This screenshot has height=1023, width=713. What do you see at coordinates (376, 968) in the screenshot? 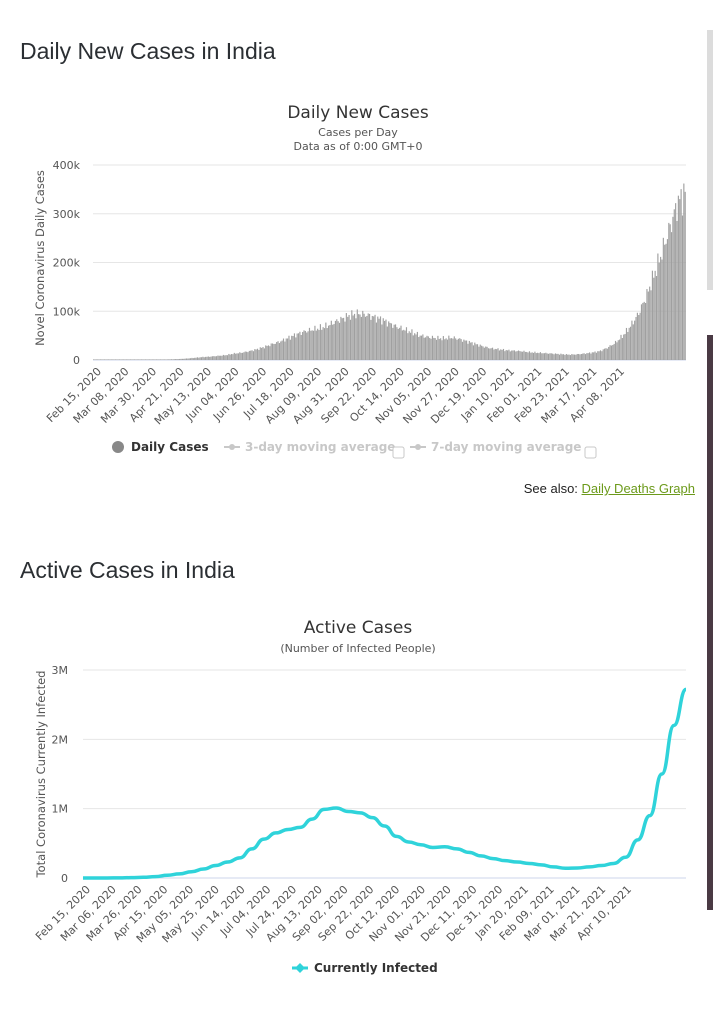
I see `legend-currently-infected: Currently Infected` at bounding box center [376, 968].